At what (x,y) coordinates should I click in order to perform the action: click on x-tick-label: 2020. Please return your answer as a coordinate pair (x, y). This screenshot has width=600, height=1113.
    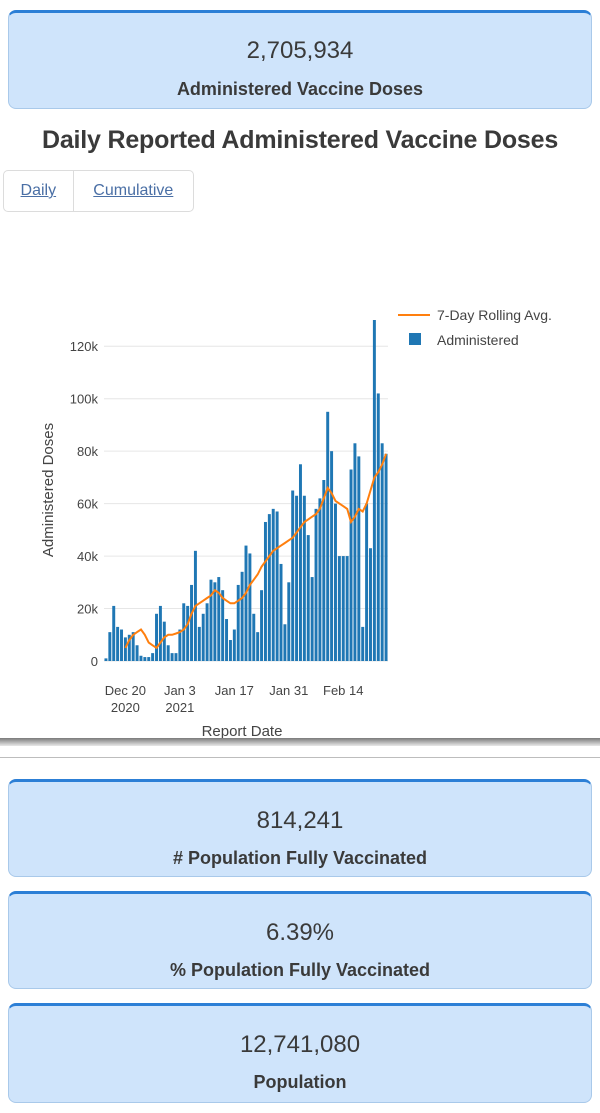
    Looking at the image, I should click on (125, 707).